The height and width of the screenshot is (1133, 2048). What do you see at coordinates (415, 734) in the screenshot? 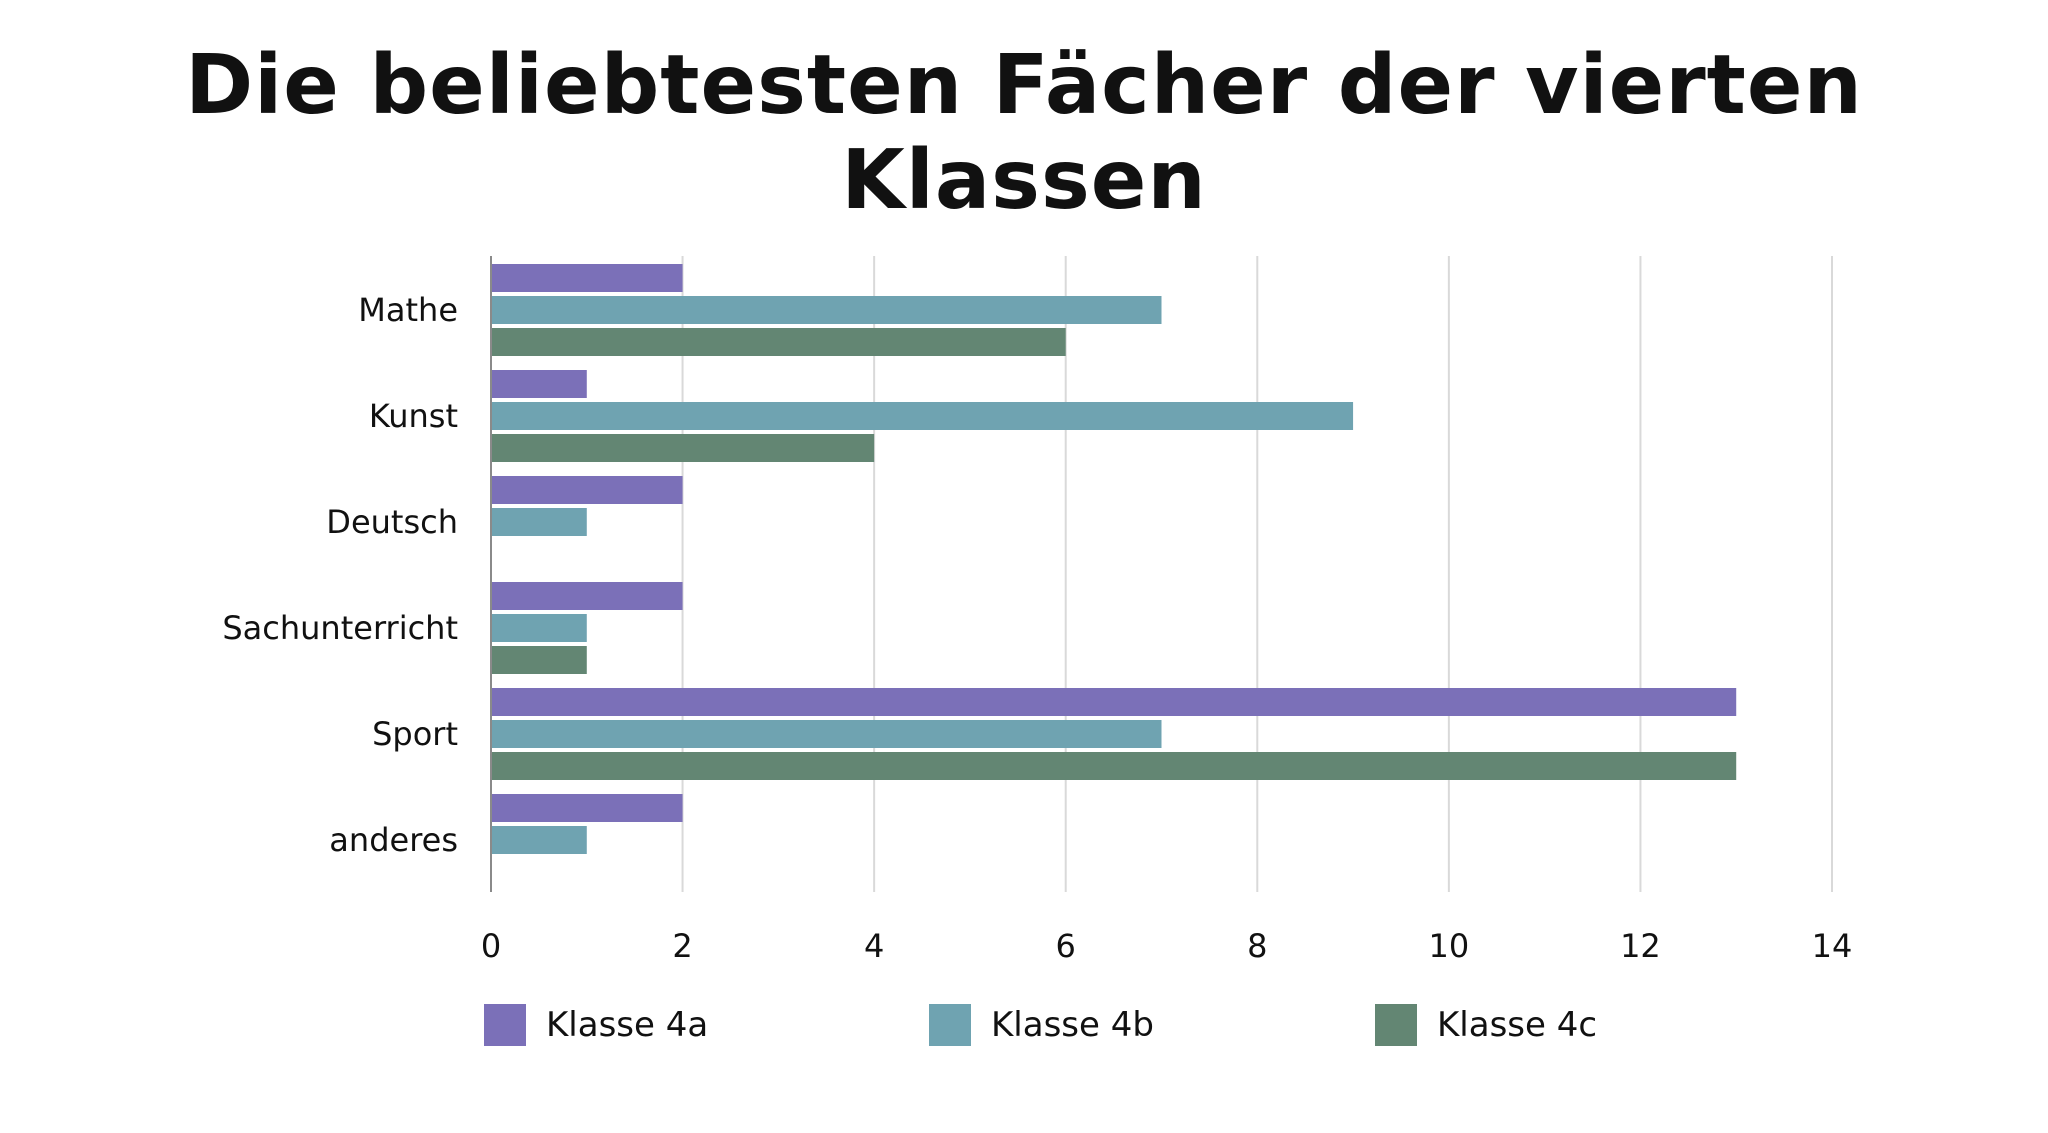
I see `category-label: Sport` at bounding box center [415, 734].